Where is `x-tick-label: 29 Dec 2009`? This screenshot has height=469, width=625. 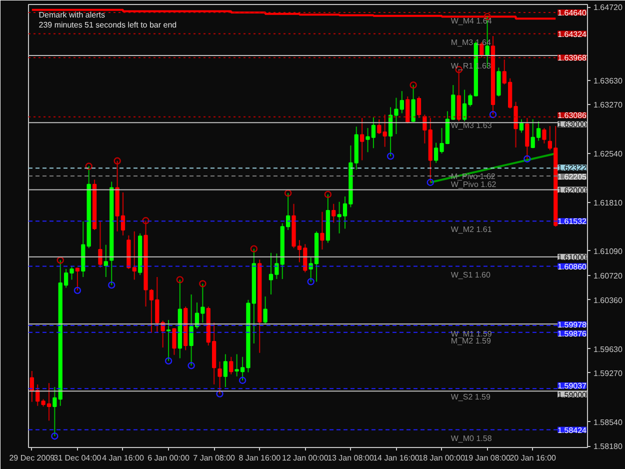
x-tick-label: 29 Dec 2009 is located at coordinates (32, 458).